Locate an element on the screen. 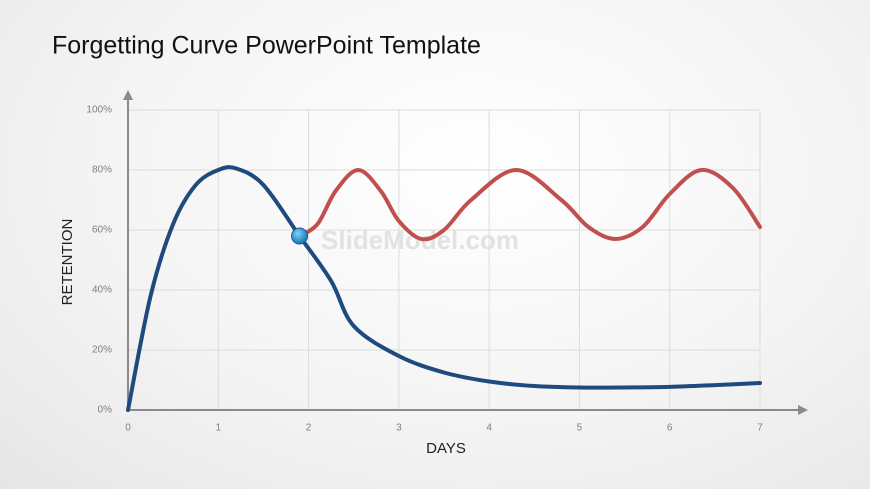 This screenshot has width=870, height=489. x-tick-label: 2 is located at coordinates (309, 428).